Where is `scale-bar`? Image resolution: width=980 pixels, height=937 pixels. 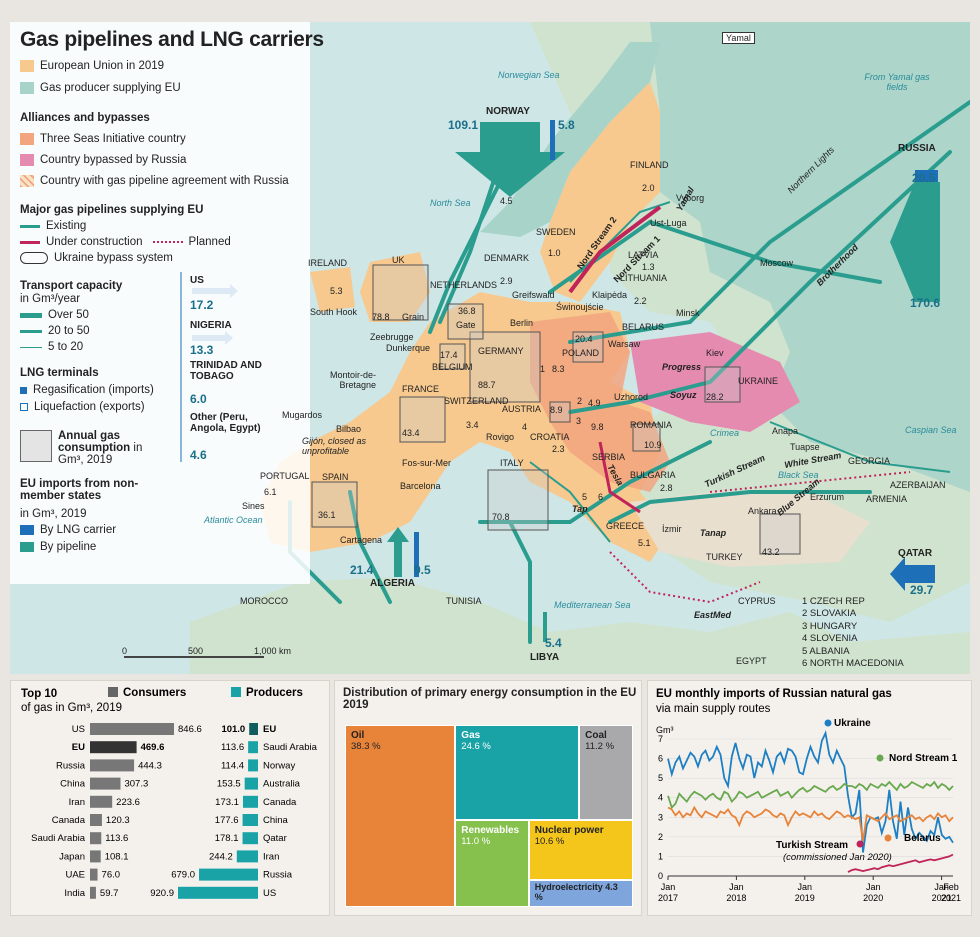 scale-bar is located at coordinates (194, 657).